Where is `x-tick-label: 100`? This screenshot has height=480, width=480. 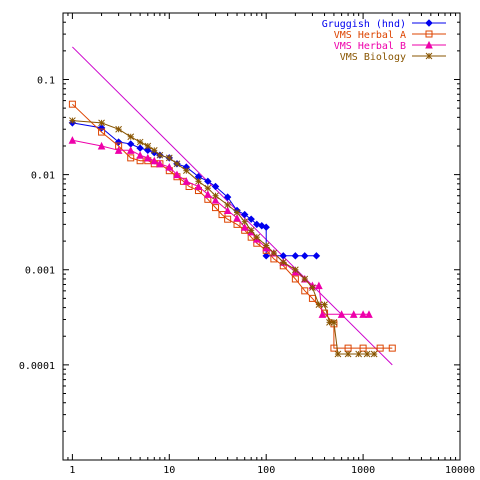
x-tick-label: 100 is located at coordinates (266, 470).